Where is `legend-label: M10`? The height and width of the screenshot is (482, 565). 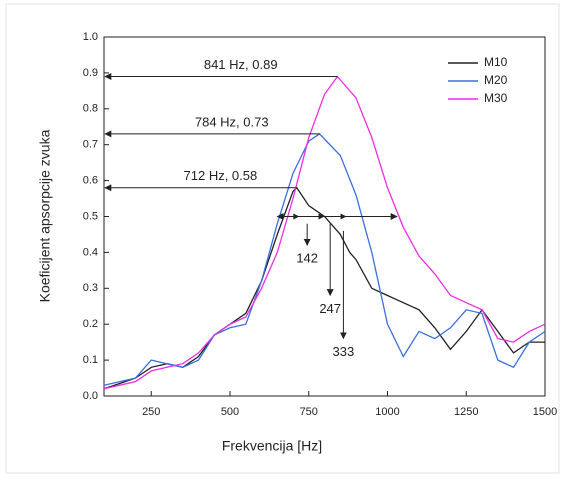 legend-label: M10 is located at coordinates (496, 62).